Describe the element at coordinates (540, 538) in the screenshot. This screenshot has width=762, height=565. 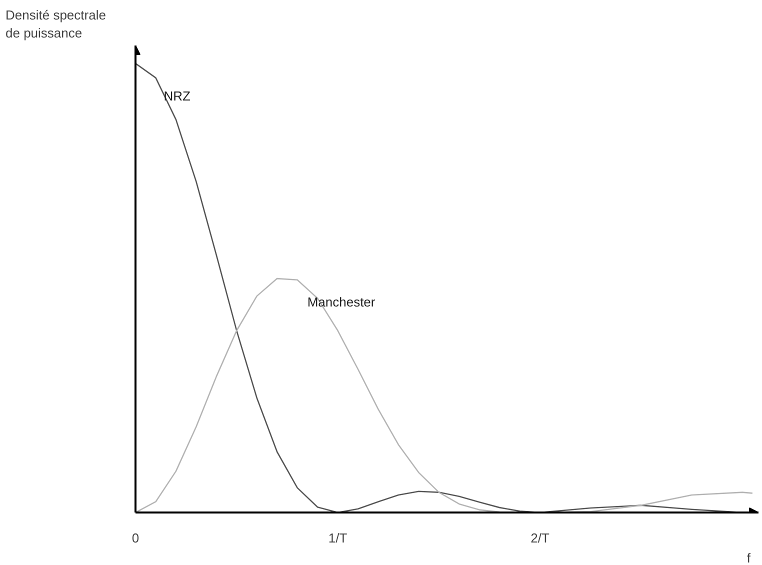
I see `x-tick-label: 2/T` at that location.